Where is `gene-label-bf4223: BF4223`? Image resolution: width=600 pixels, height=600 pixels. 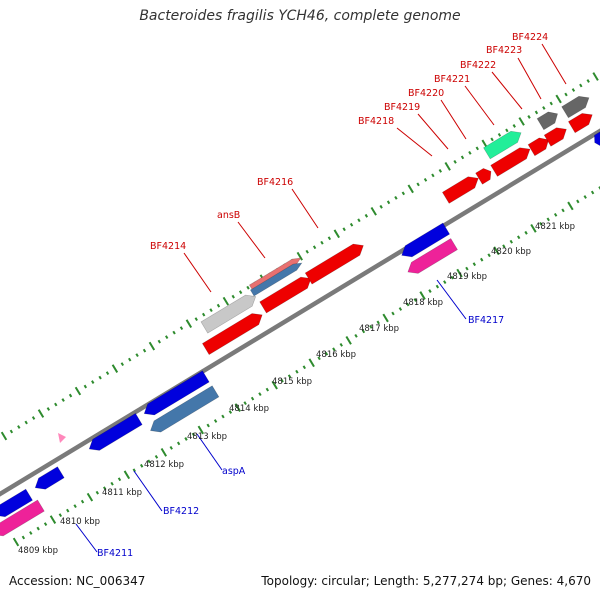 gene-label-bf4223: BF4223 is located at coordinates (504, 50).